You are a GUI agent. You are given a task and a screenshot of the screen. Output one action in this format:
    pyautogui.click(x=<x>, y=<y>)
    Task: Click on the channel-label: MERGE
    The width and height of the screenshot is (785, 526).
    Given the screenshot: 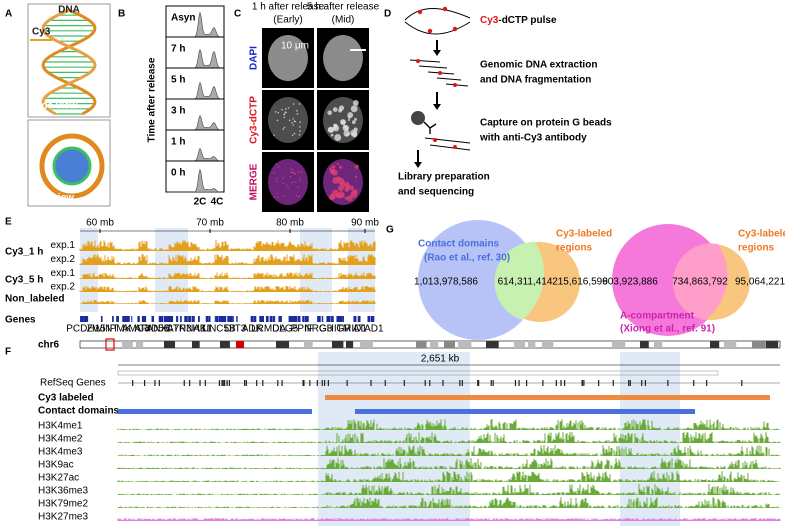 What is the action you would take?
    pyautogui.click(x=254, y=181)
    